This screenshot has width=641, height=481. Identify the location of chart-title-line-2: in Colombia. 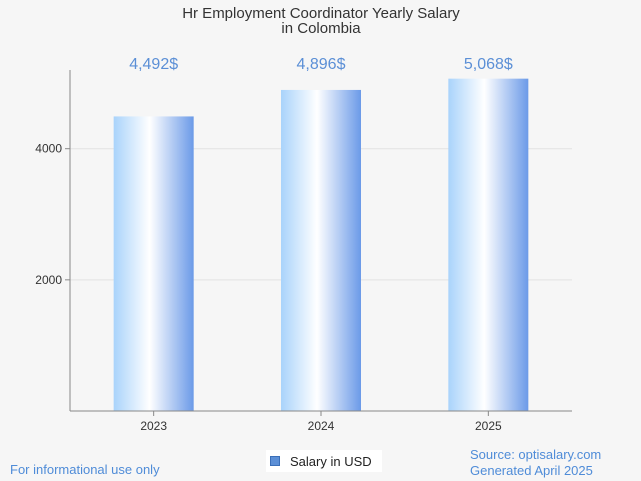
(321, 28).